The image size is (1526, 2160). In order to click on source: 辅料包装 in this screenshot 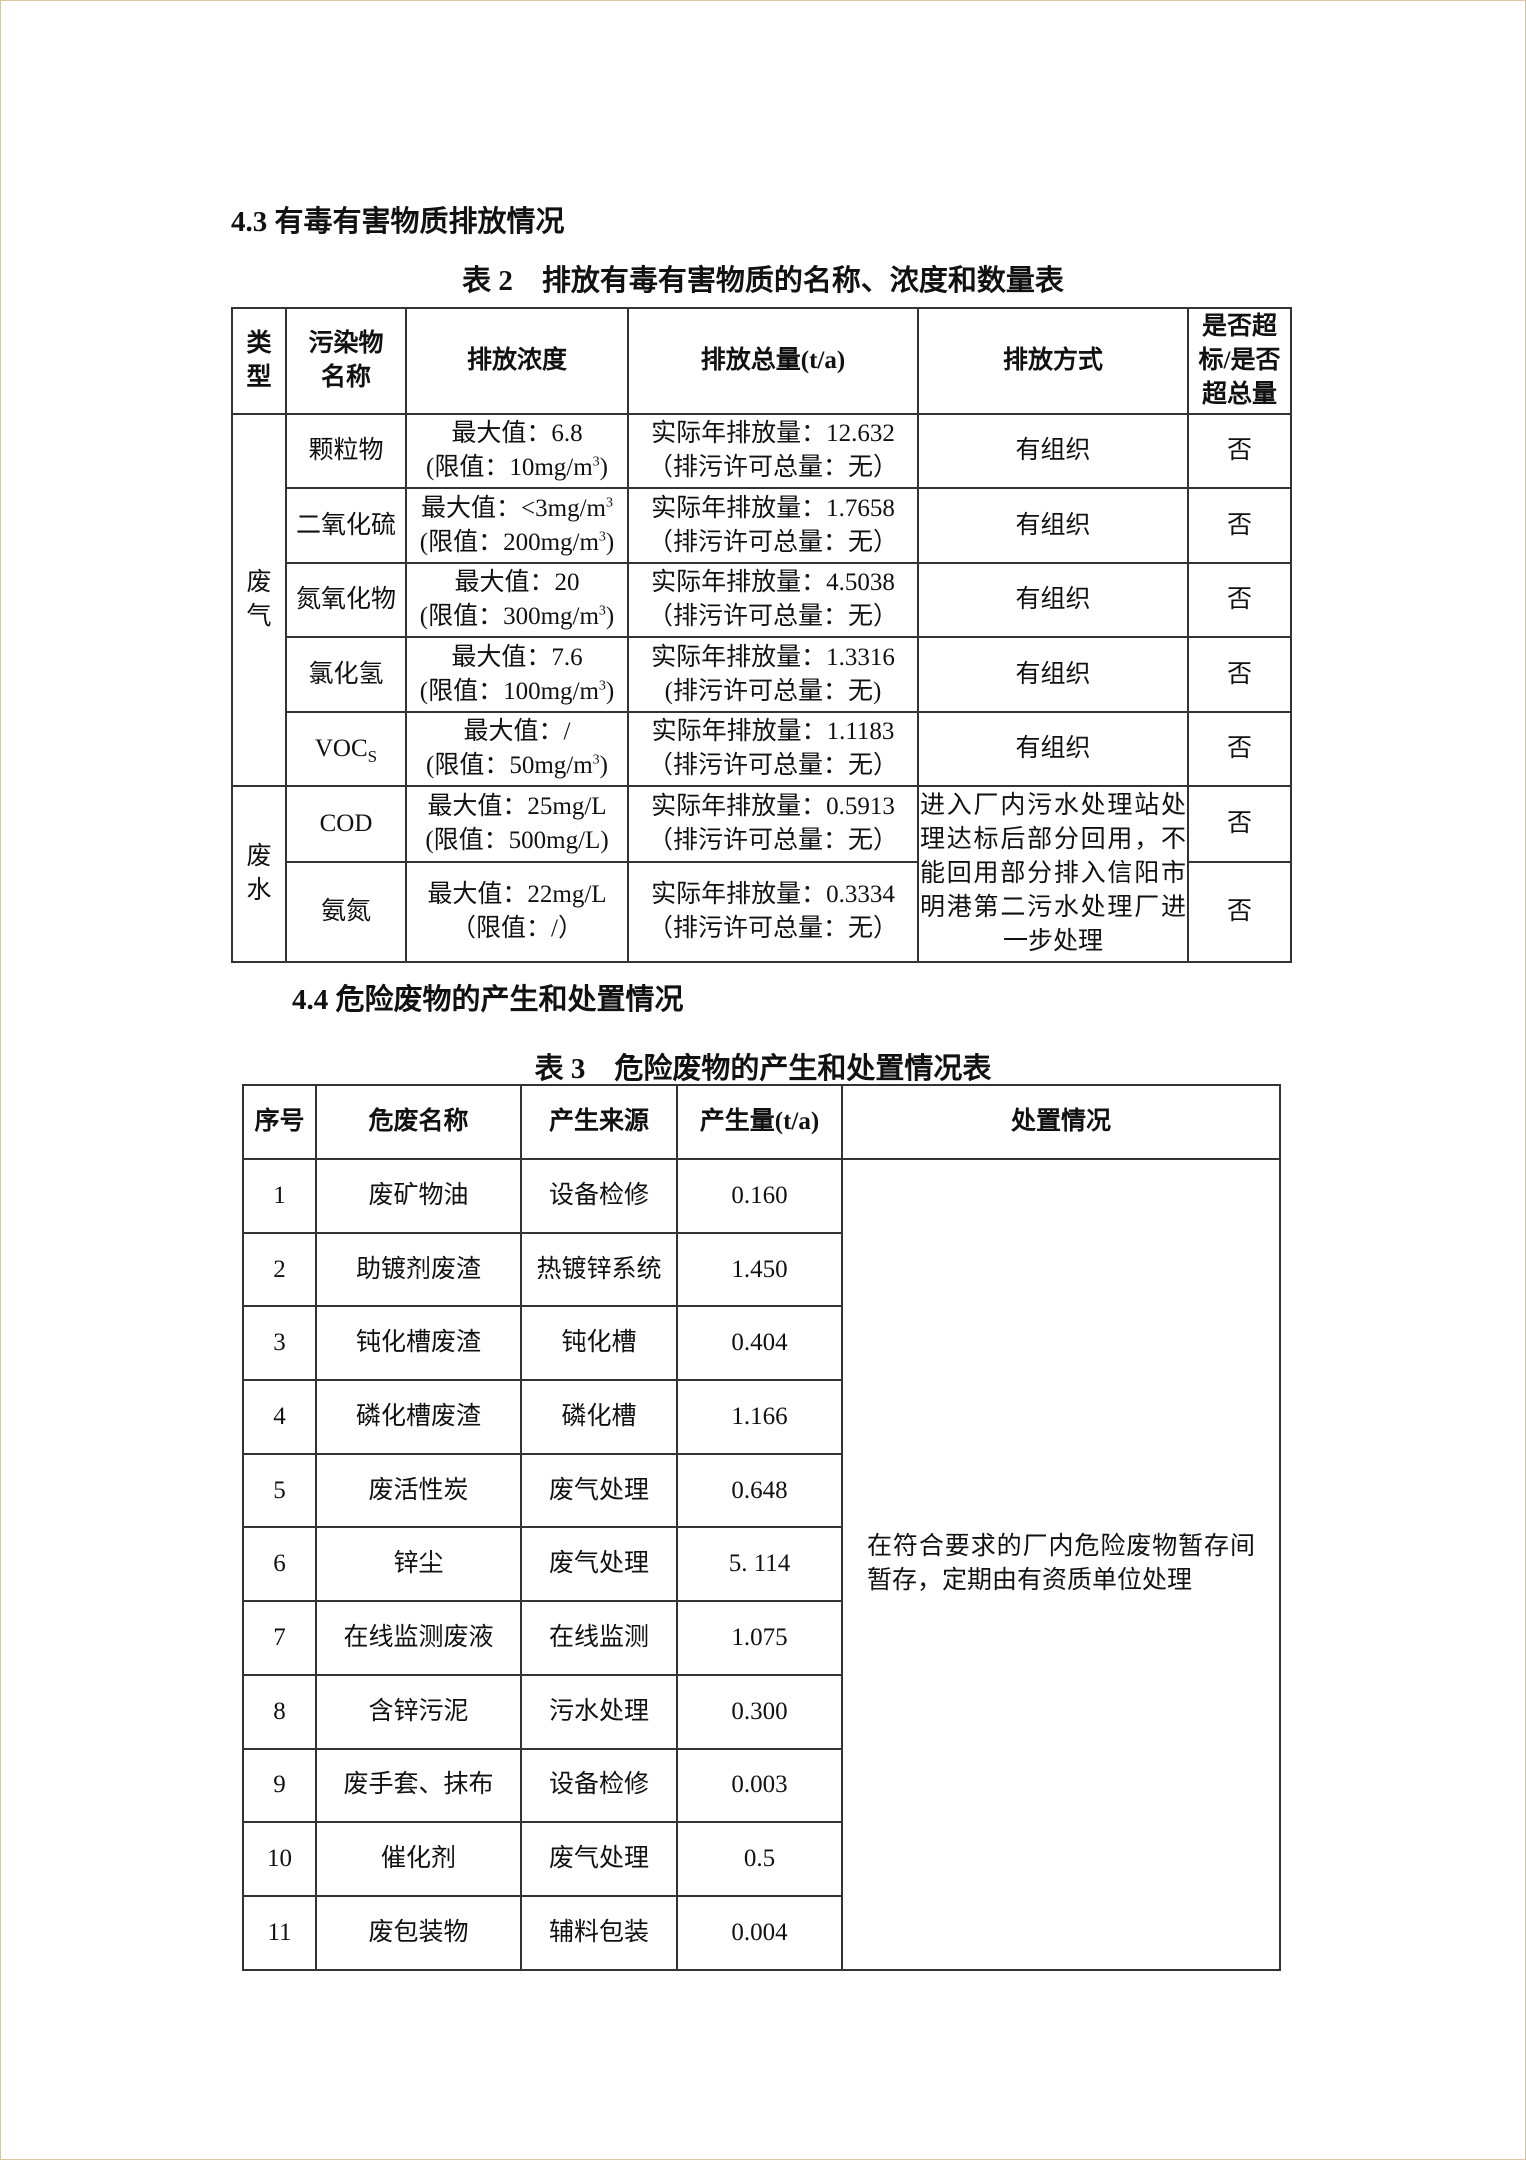, I will do `click(599, 1932)`.